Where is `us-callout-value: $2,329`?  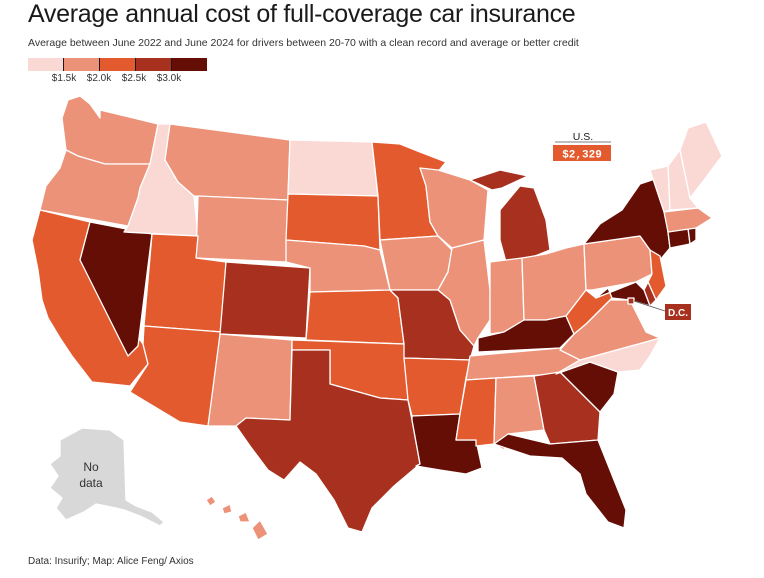 us-callout-value: $2,329 is located at coordinates (582, 156).